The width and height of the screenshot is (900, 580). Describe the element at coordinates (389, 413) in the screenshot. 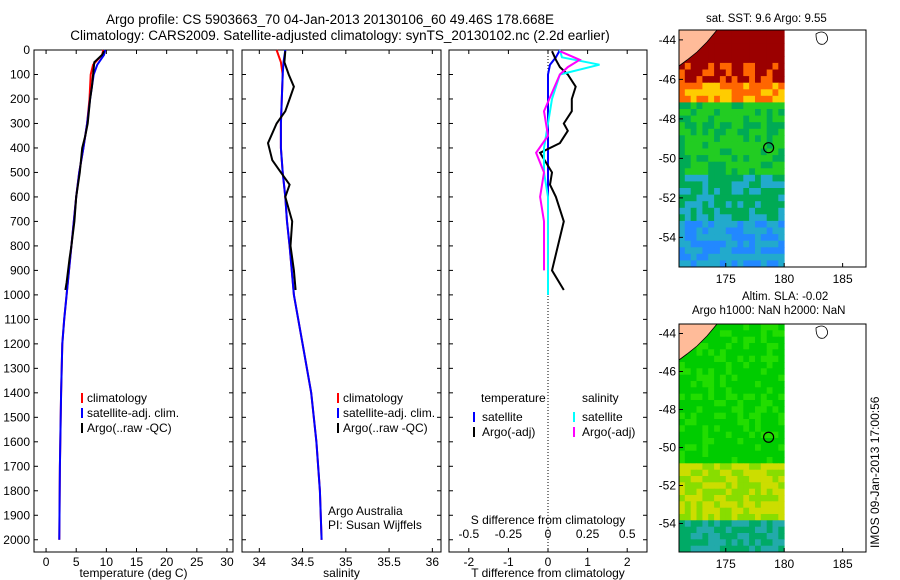

I see `legend-label: satellite-adj. clim.` at that location.